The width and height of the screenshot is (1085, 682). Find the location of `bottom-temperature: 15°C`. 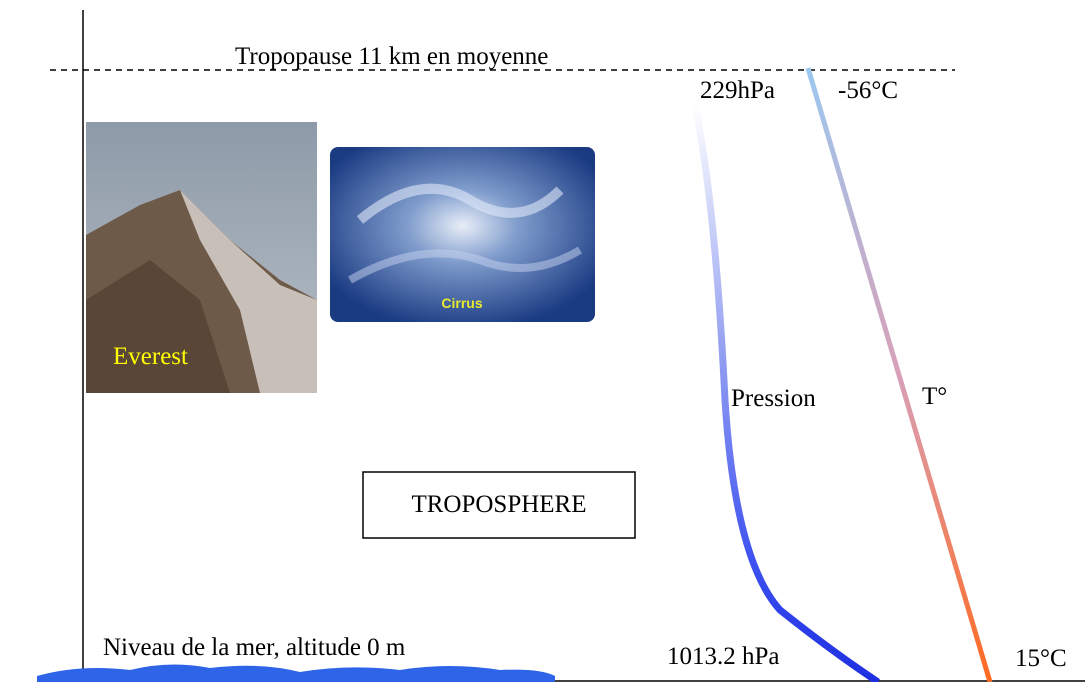

bottom-temperature: 15°C is located at coordinates (1041, 658).